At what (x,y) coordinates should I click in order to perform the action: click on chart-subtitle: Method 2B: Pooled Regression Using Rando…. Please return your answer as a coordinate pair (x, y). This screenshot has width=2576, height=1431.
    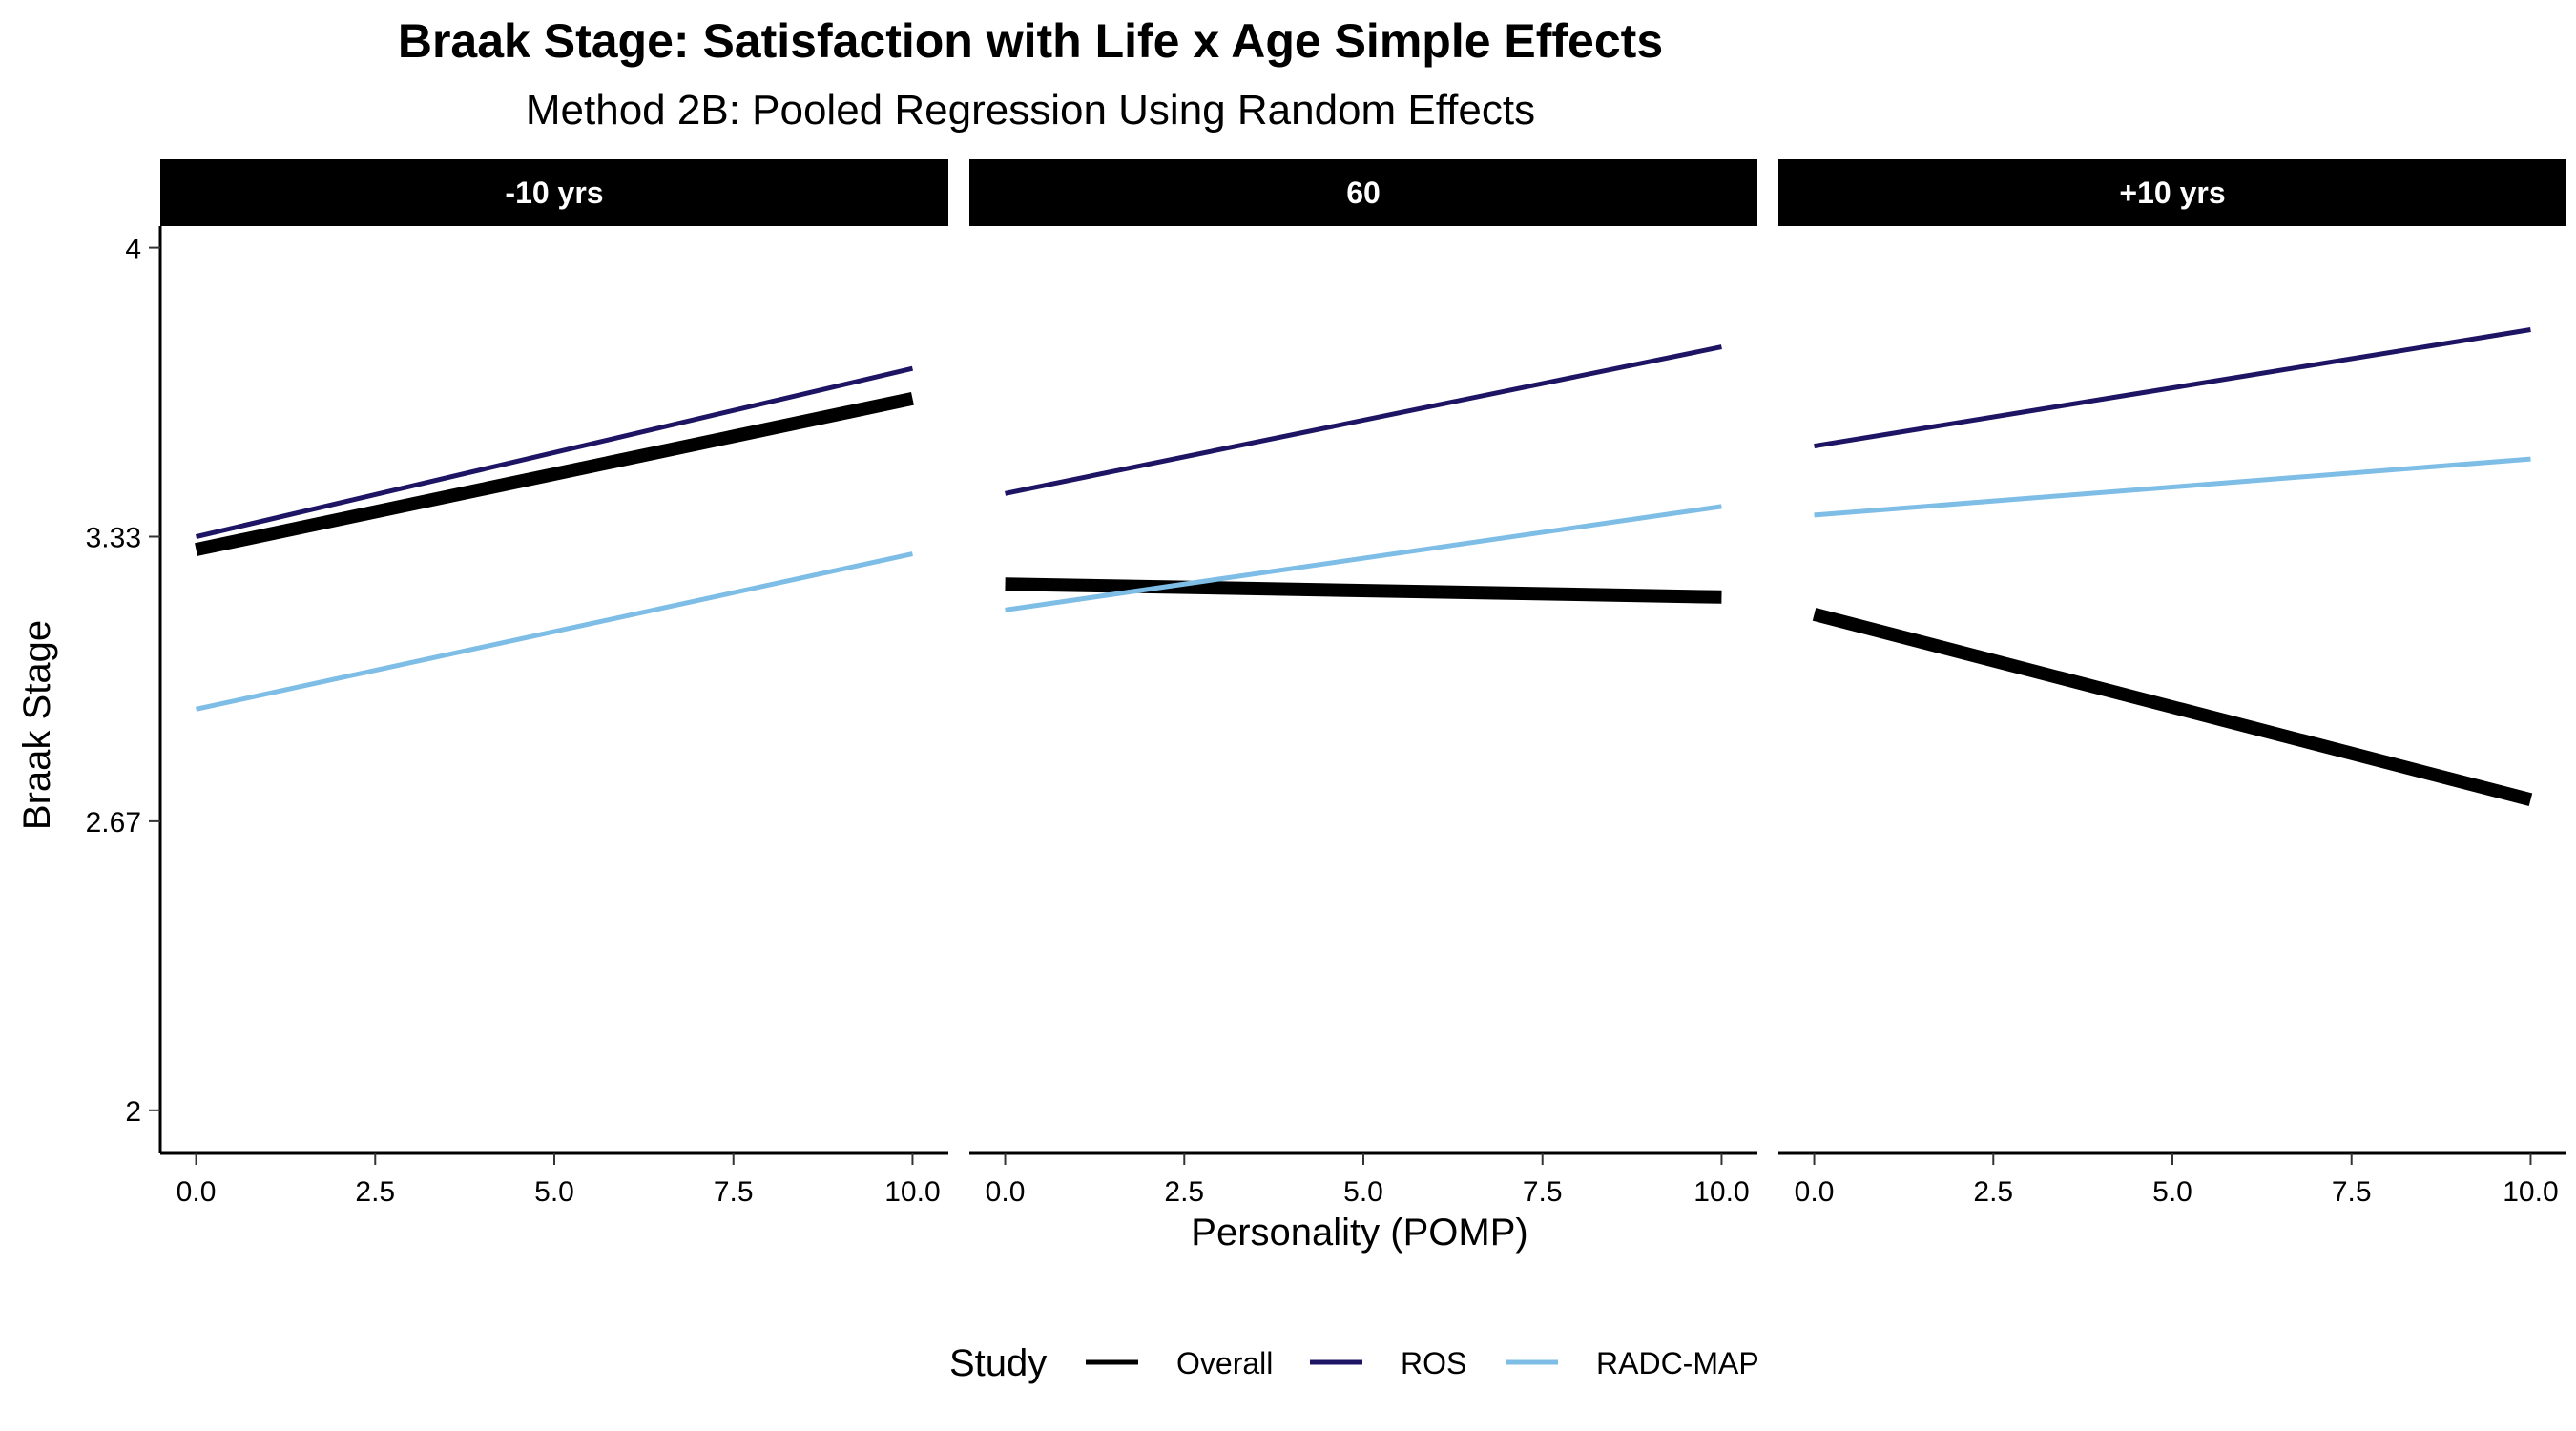
    Looking at the image, I should click on (1030, 110).